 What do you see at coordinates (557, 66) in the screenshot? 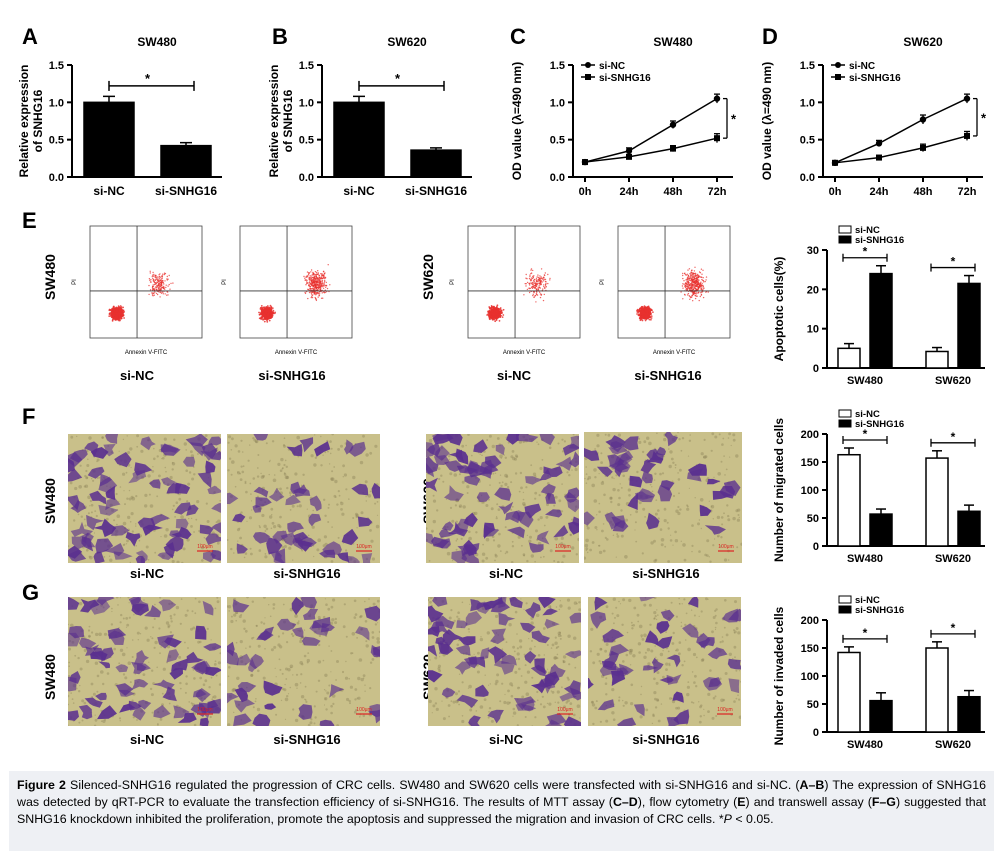
I see `y-tick-label: 1.5` at bounding box center [557, 66].